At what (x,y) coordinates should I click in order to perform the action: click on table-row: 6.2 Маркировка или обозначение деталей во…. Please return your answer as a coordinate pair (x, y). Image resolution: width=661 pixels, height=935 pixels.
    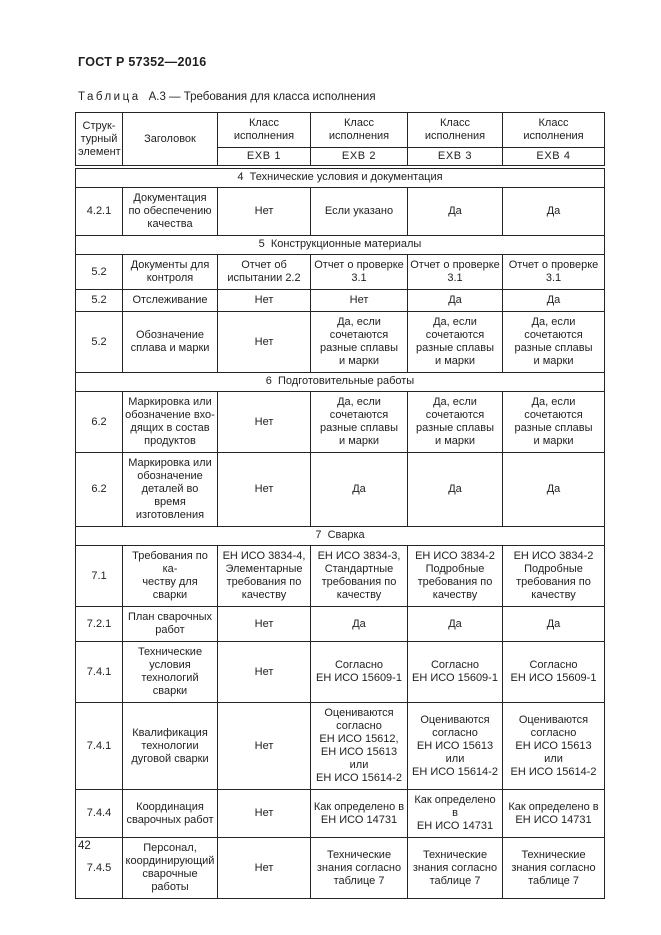
    Looking at the image, I should click on (340, 489).